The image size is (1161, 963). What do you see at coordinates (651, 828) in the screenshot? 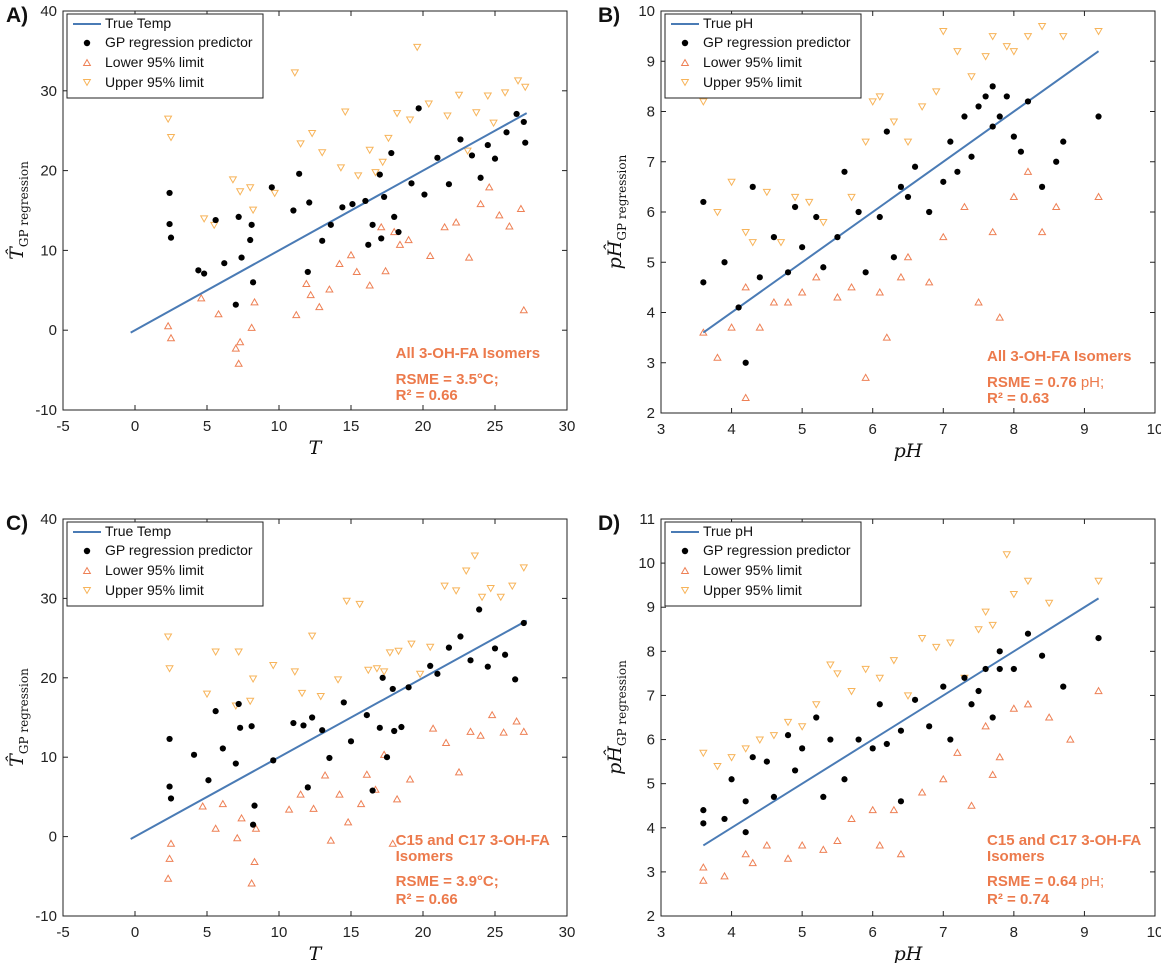
I see `y-tick-label: 4` at bounding box center [651, 828].